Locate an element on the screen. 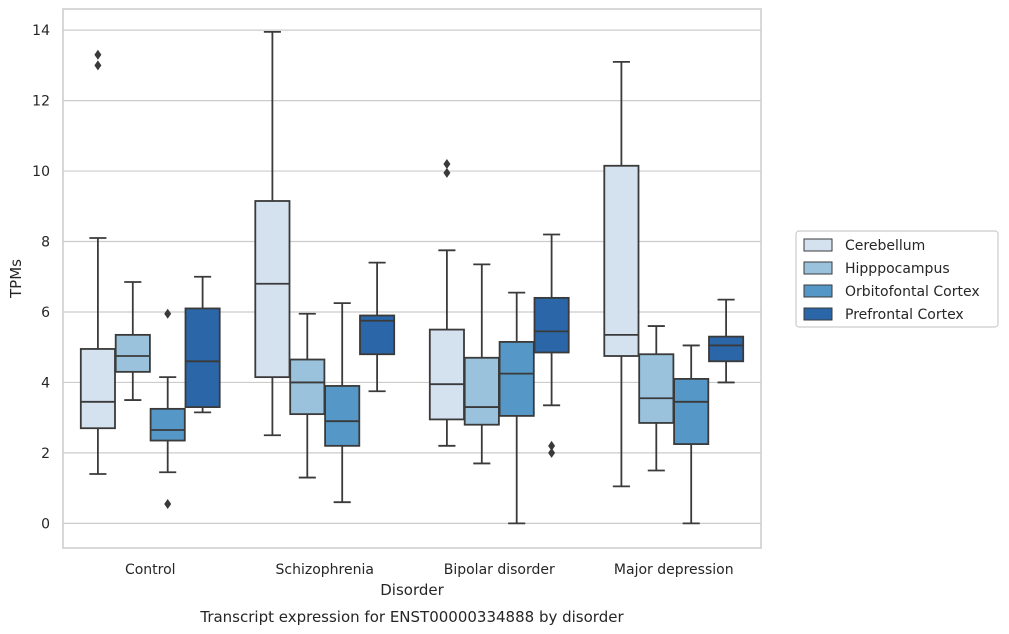 The width and height of the screenshot is (1009, 634). y-axis-label: TPMs is located at coordinates (16, 279).